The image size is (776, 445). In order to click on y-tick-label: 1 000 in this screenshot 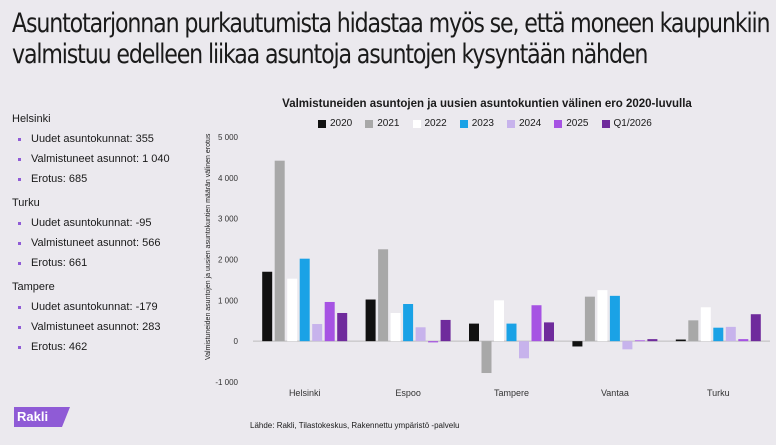, I will do `click(228, 300)`.